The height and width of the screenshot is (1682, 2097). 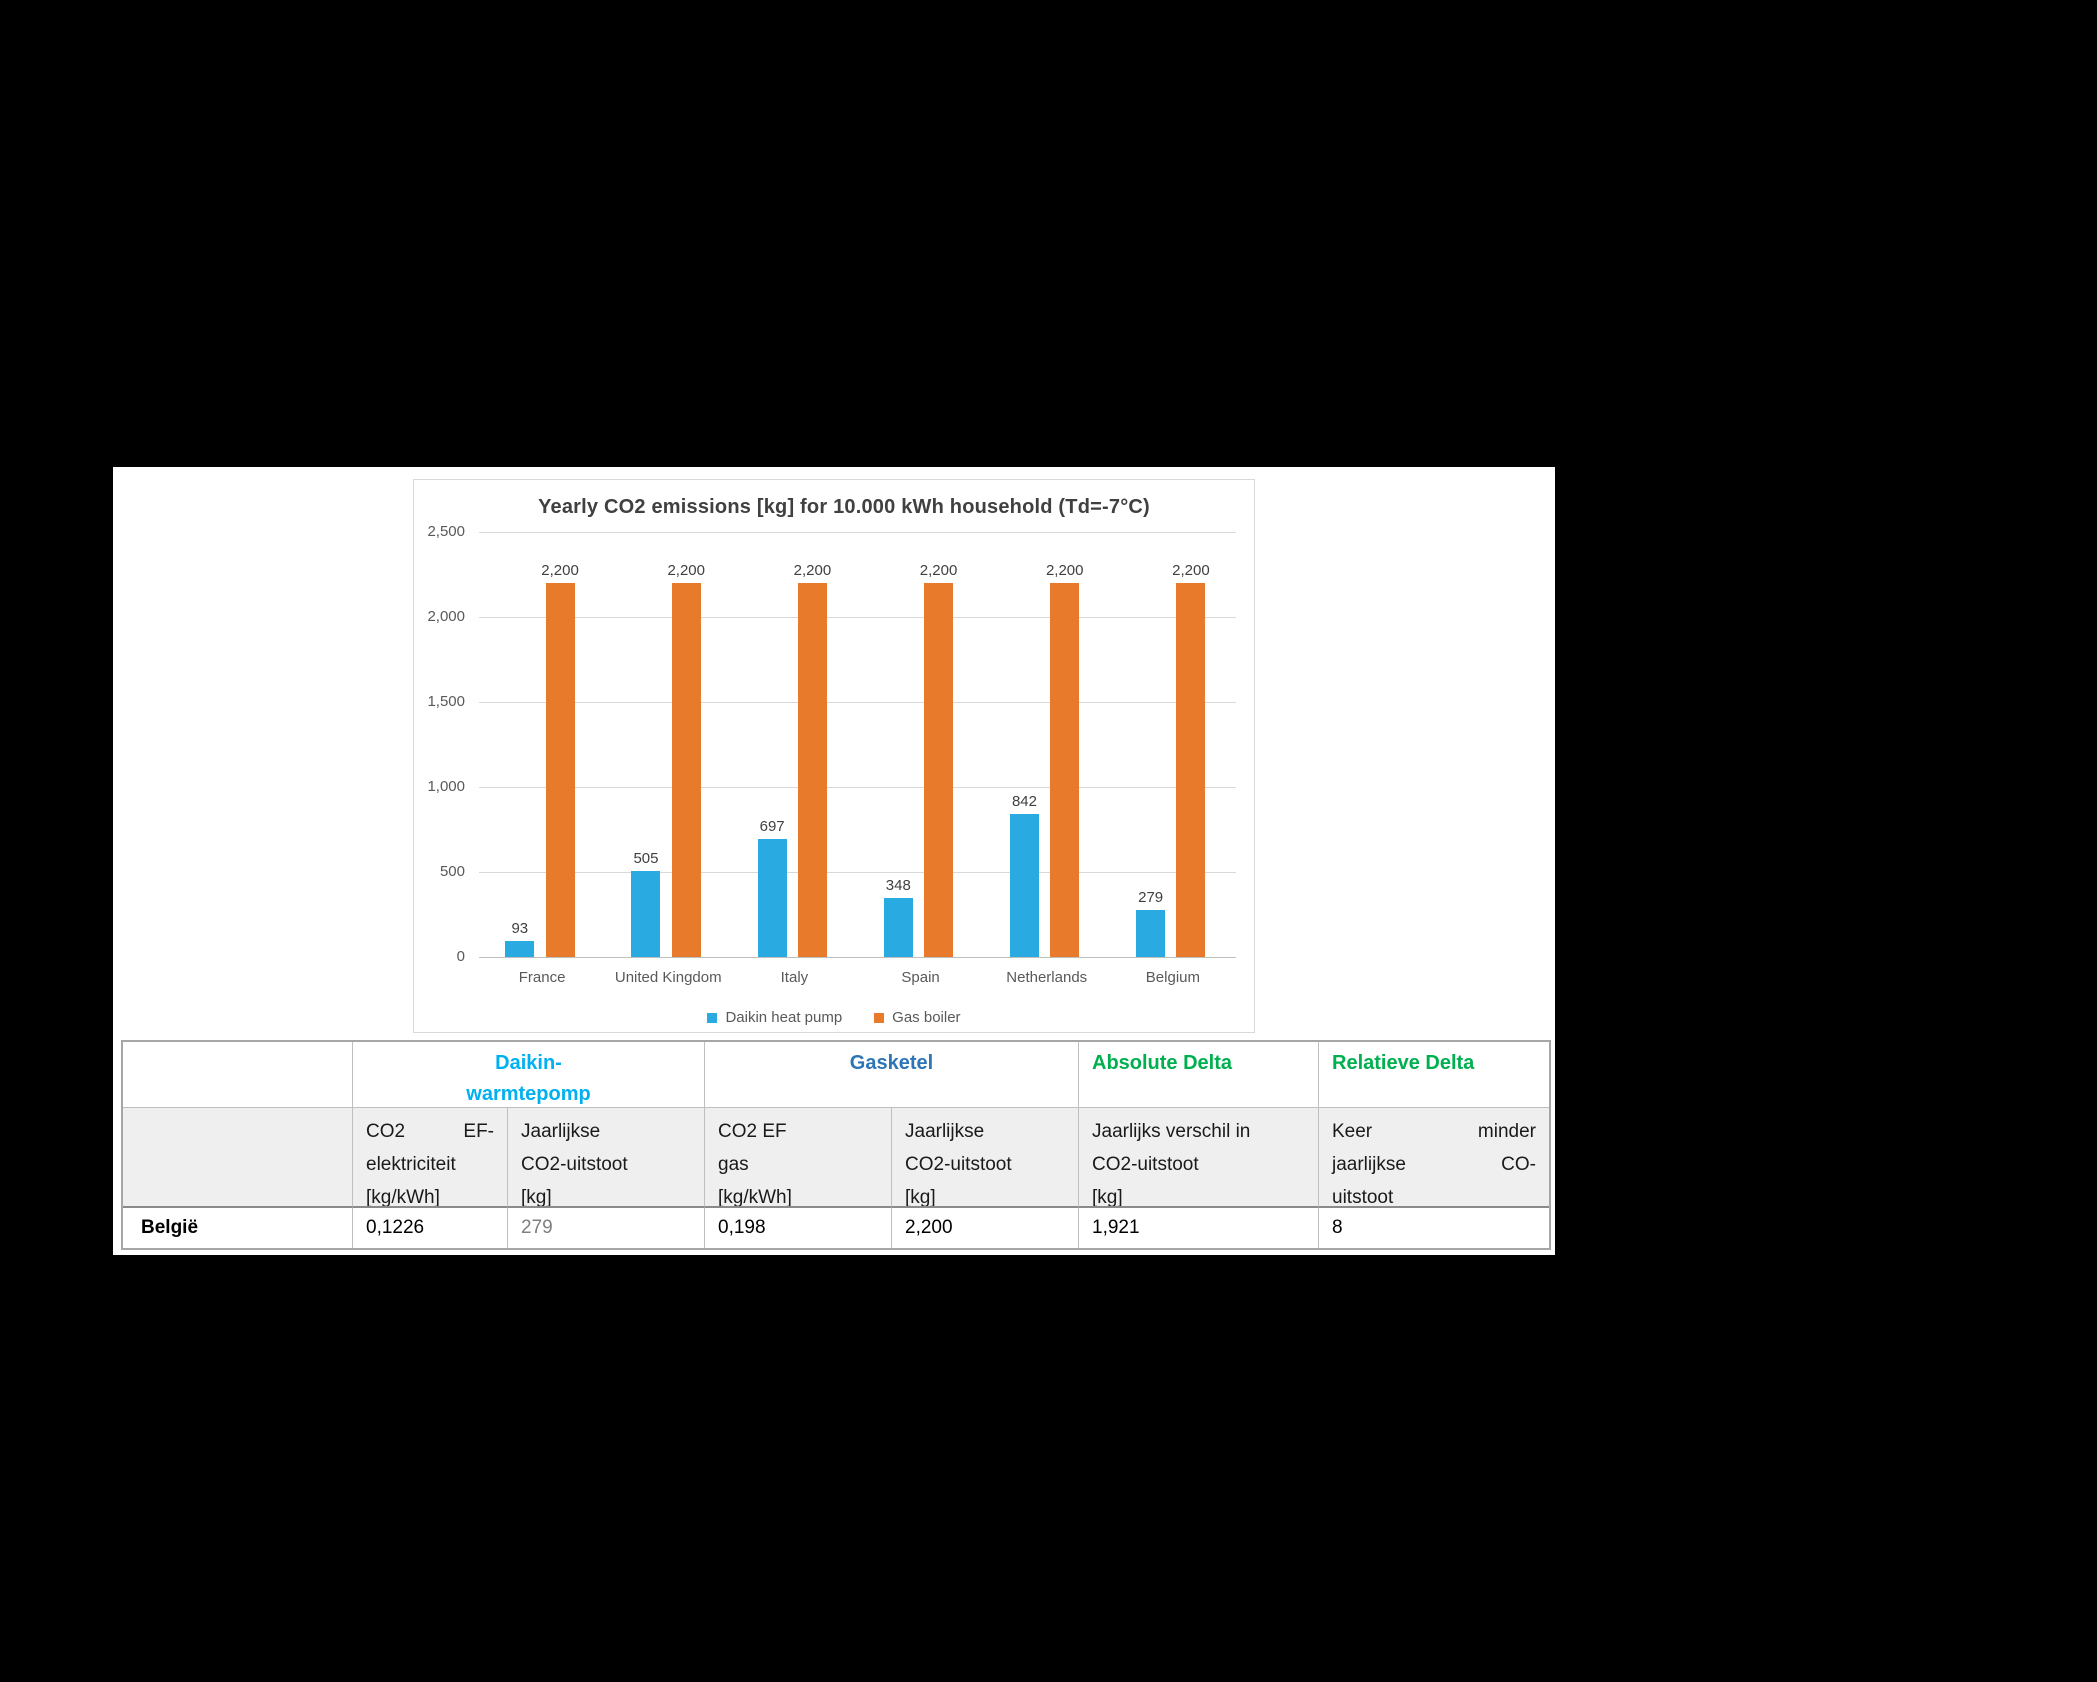 I want to click on subheader-cell: CO2 EF-elektriciteit [kg/kWh], so click(x=430, y=1158).